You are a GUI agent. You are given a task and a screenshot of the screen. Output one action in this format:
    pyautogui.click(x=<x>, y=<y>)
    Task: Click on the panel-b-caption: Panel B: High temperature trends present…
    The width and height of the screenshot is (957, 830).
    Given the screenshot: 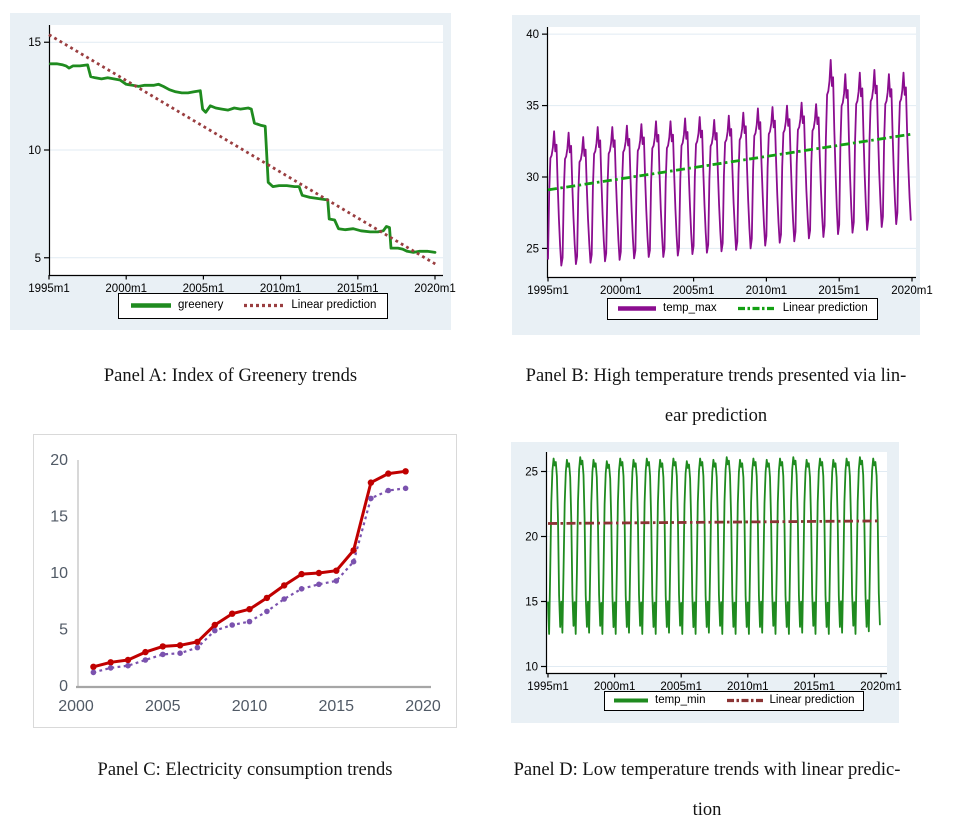 What is the action you would take?
    pyautogui.click(x=716, y=396)
    